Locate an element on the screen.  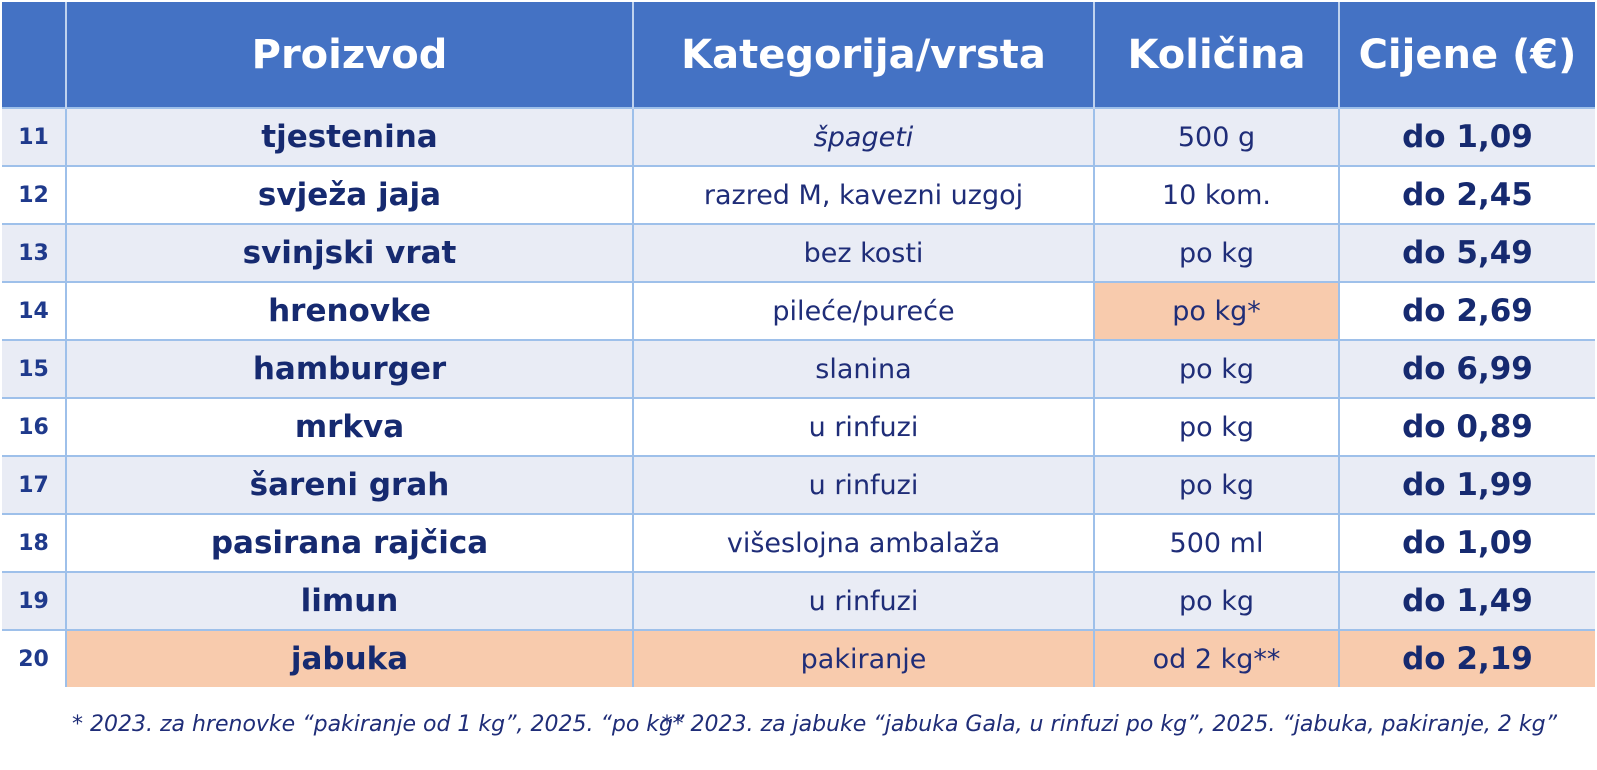
product-category: bez kosti is located at coordinates (864, 252).